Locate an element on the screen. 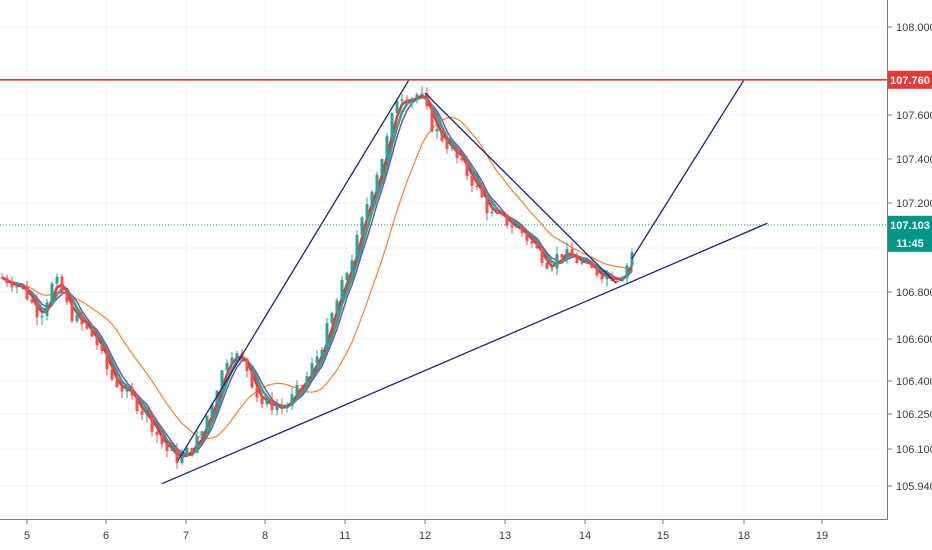  last-price-tag-label: 107.103 is located at coordinates (910, 226).